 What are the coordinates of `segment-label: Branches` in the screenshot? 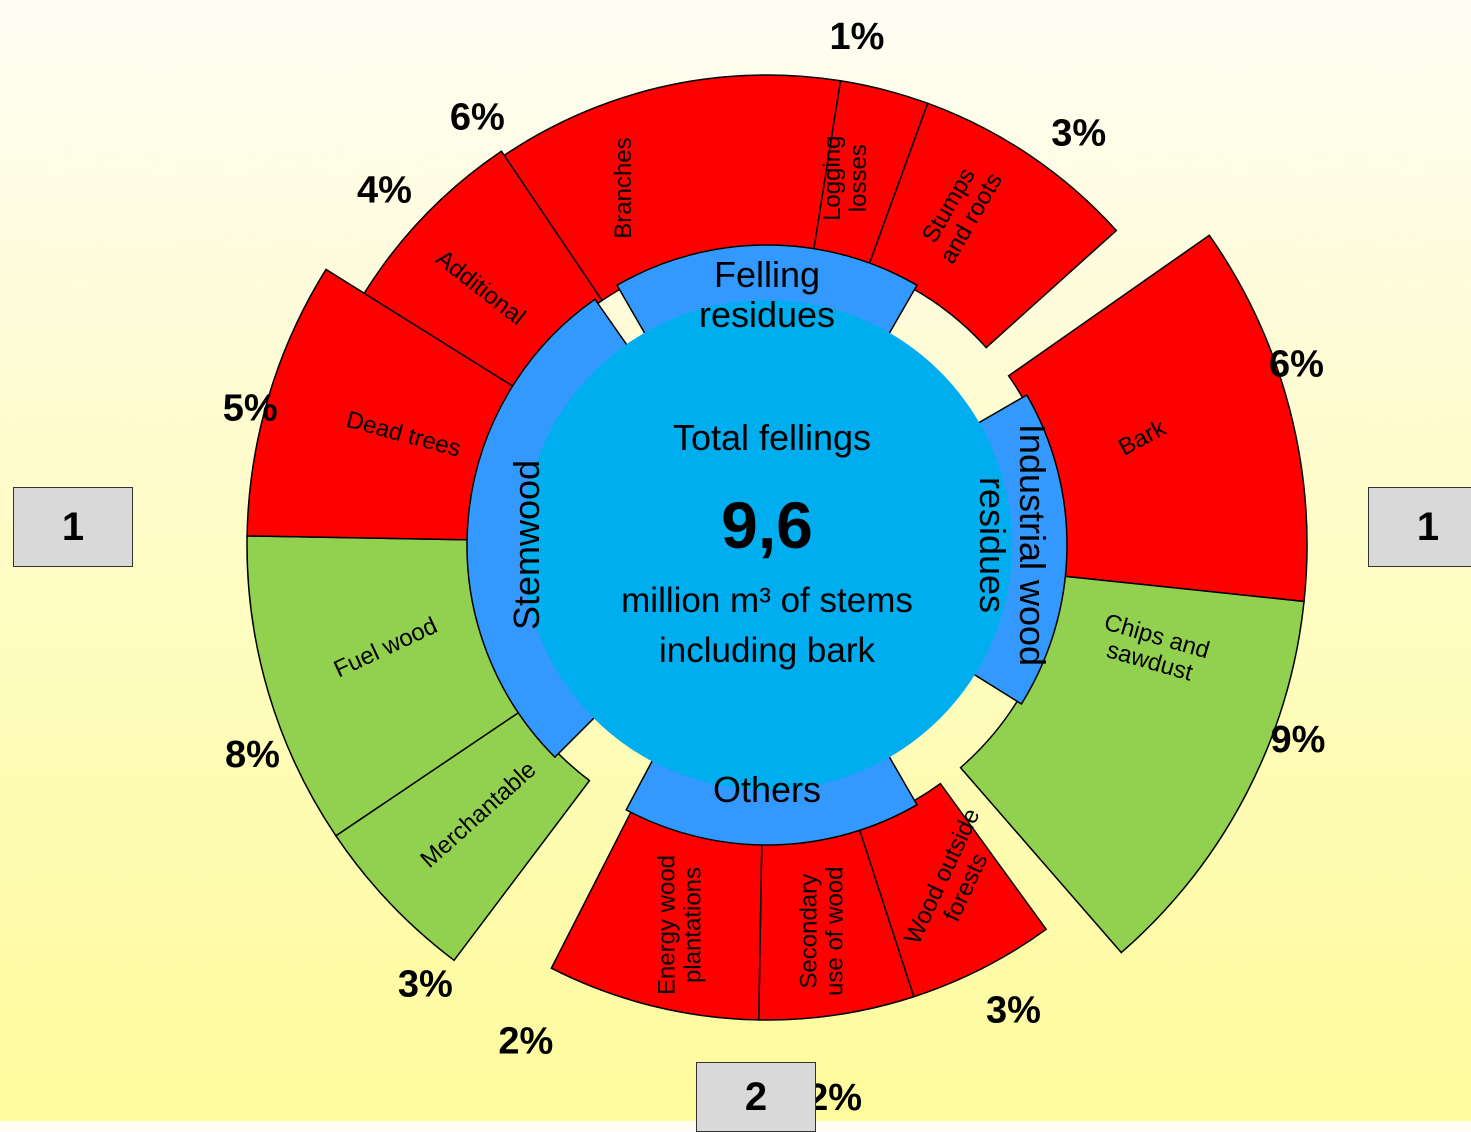 It's located at (623, 187).